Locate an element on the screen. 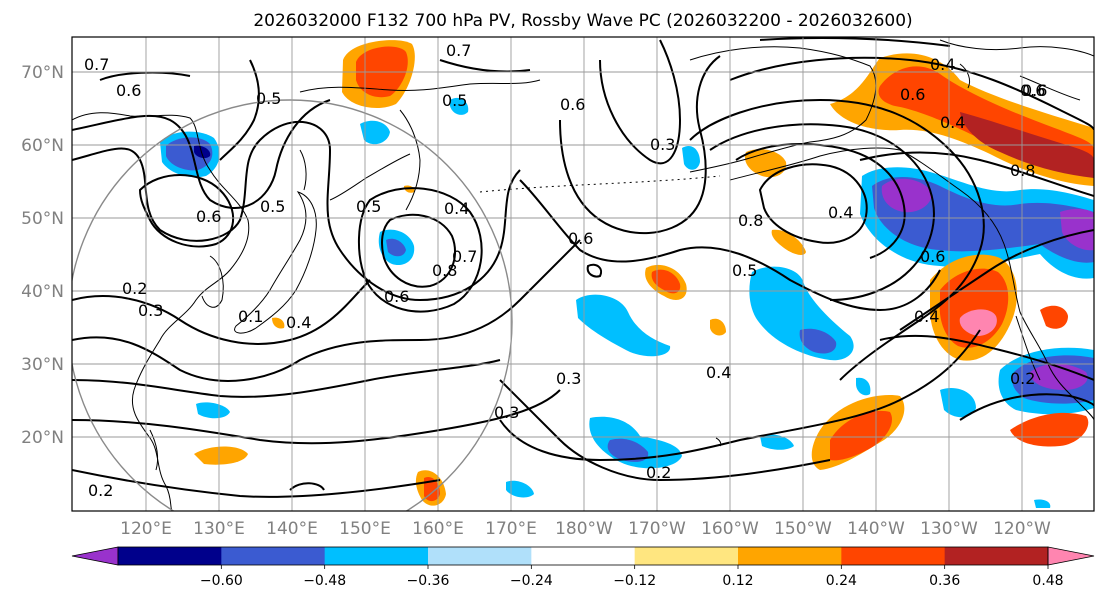 Image resolution: width=1105 pixels, height=604 pixels. lat-label: 50°N is located at coordinates (42, 219).